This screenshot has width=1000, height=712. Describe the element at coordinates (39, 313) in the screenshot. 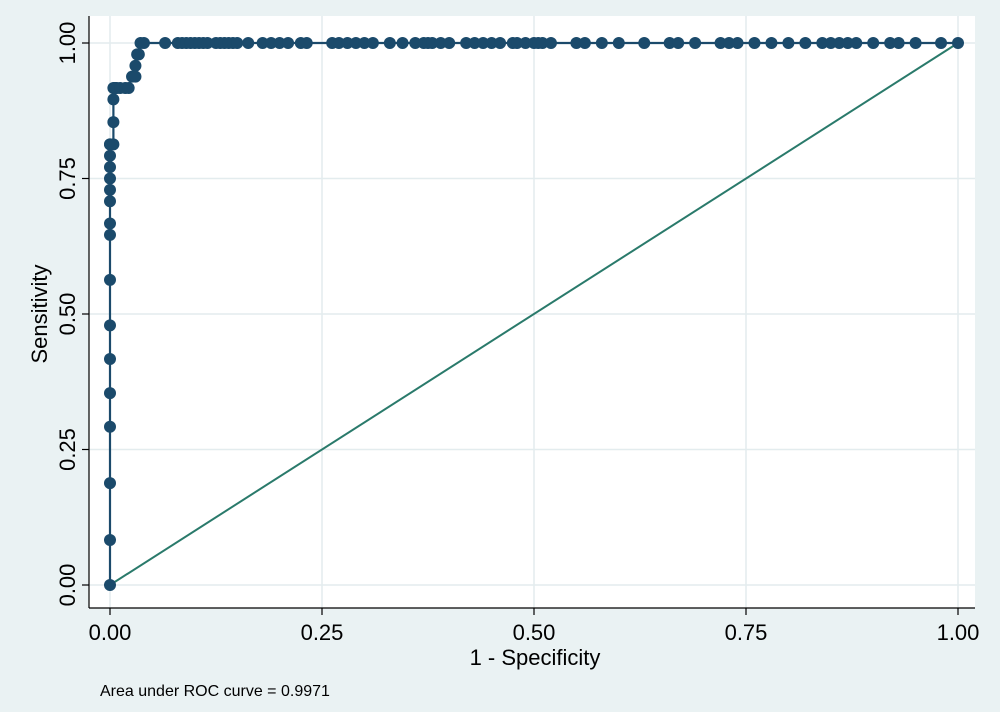

I see `y-axis-title: Sensitivity` at that location.